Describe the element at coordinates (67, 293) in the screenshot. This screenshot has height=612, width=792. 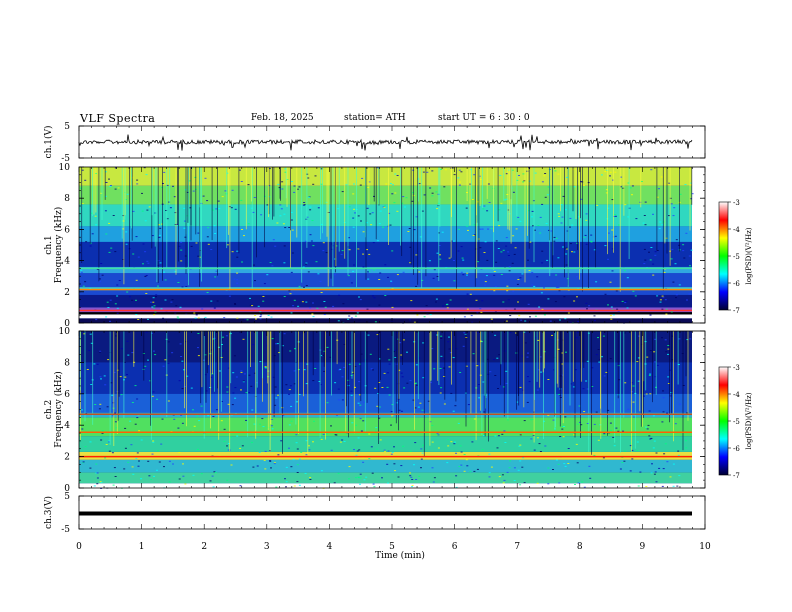
I see `ytick-ch1-spectrogram-1: 2` at that location.